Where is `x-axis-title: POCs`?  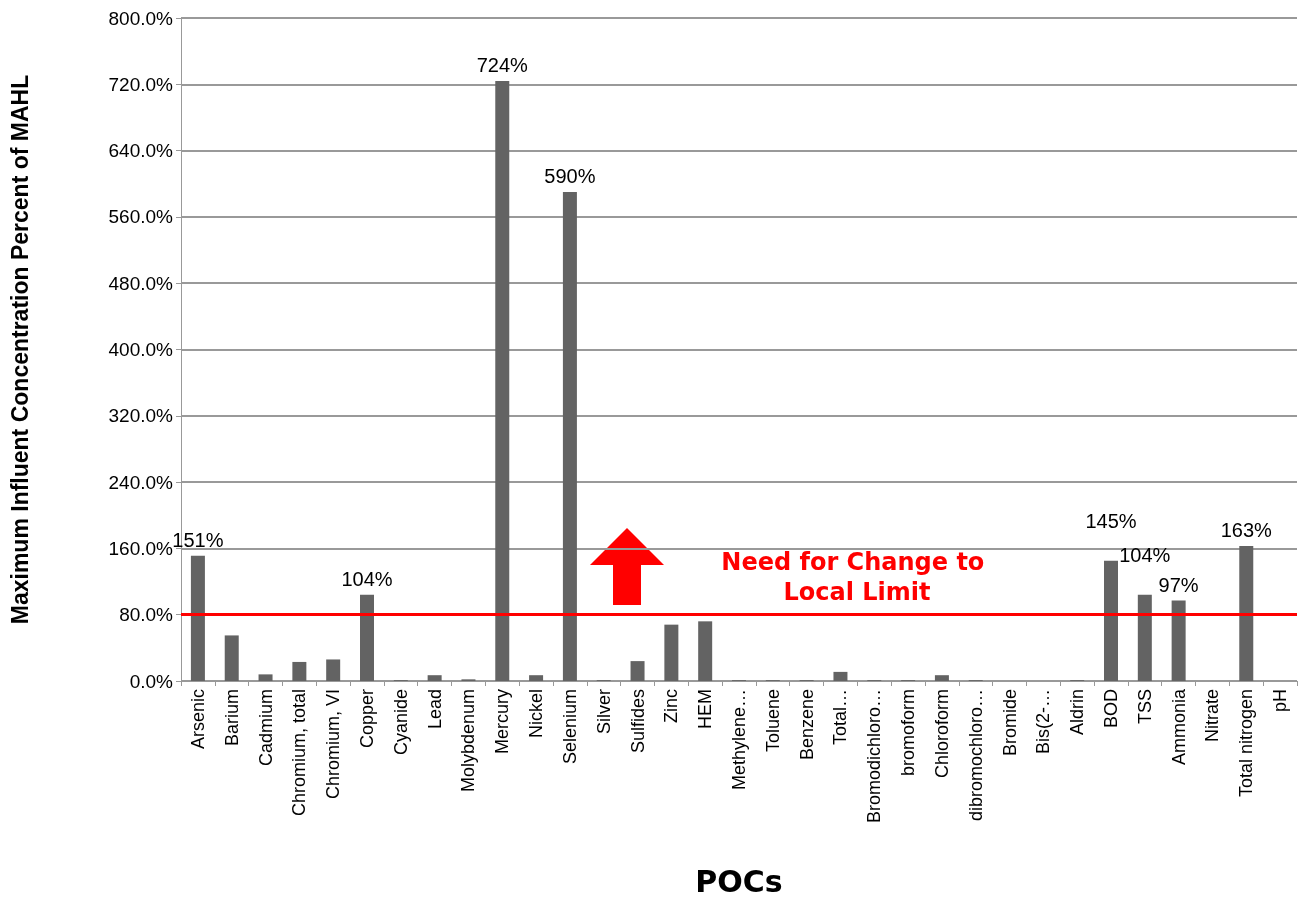 x-axis-title: POCs is located at coordinates (739, 881).